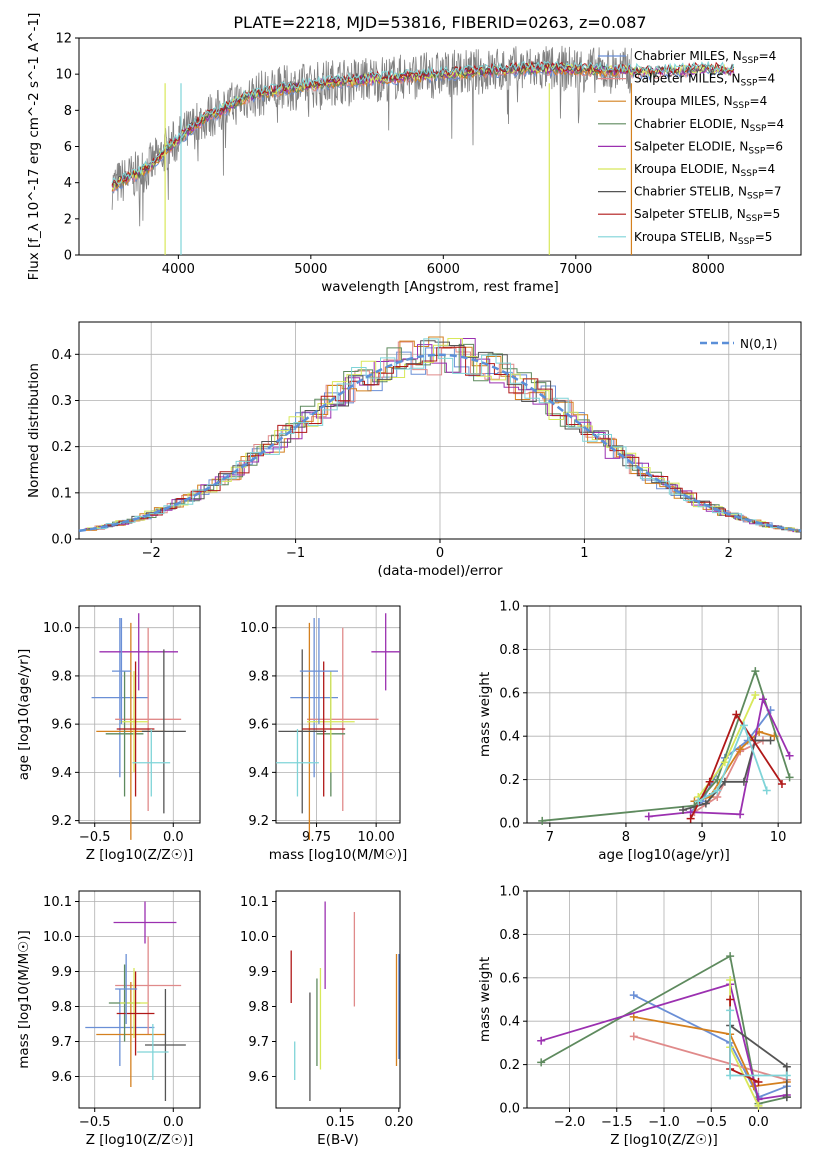 The width and height of the screenshot is (819, 1170). I want to click on weight_vs_Z-frame, so click(664, 999).